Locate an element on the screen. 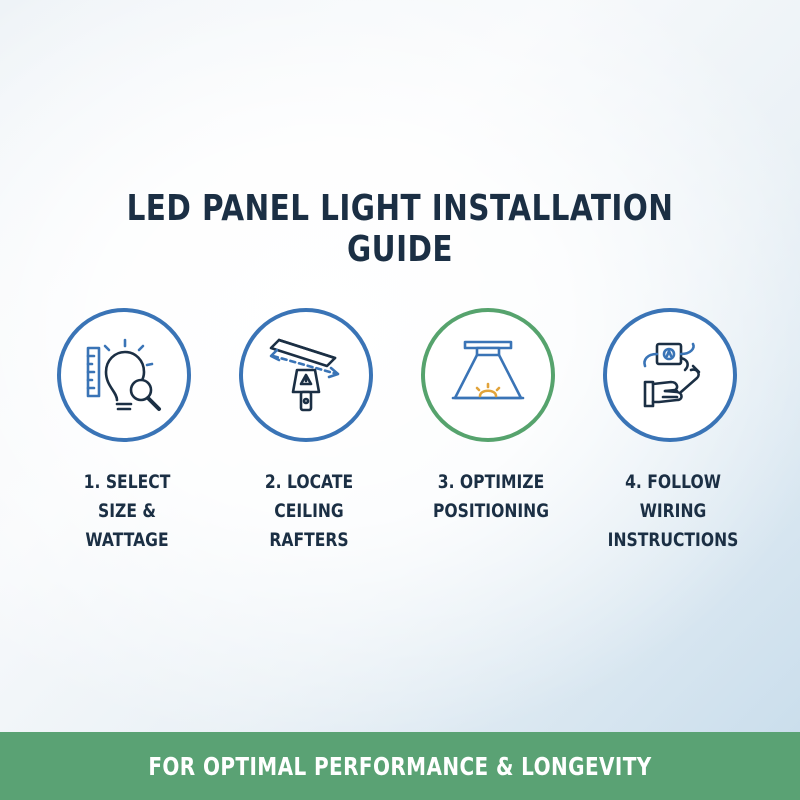 The width and height of the screenshot is (800, 800). step-4-icon-circle is located at coordinates (670, 375).